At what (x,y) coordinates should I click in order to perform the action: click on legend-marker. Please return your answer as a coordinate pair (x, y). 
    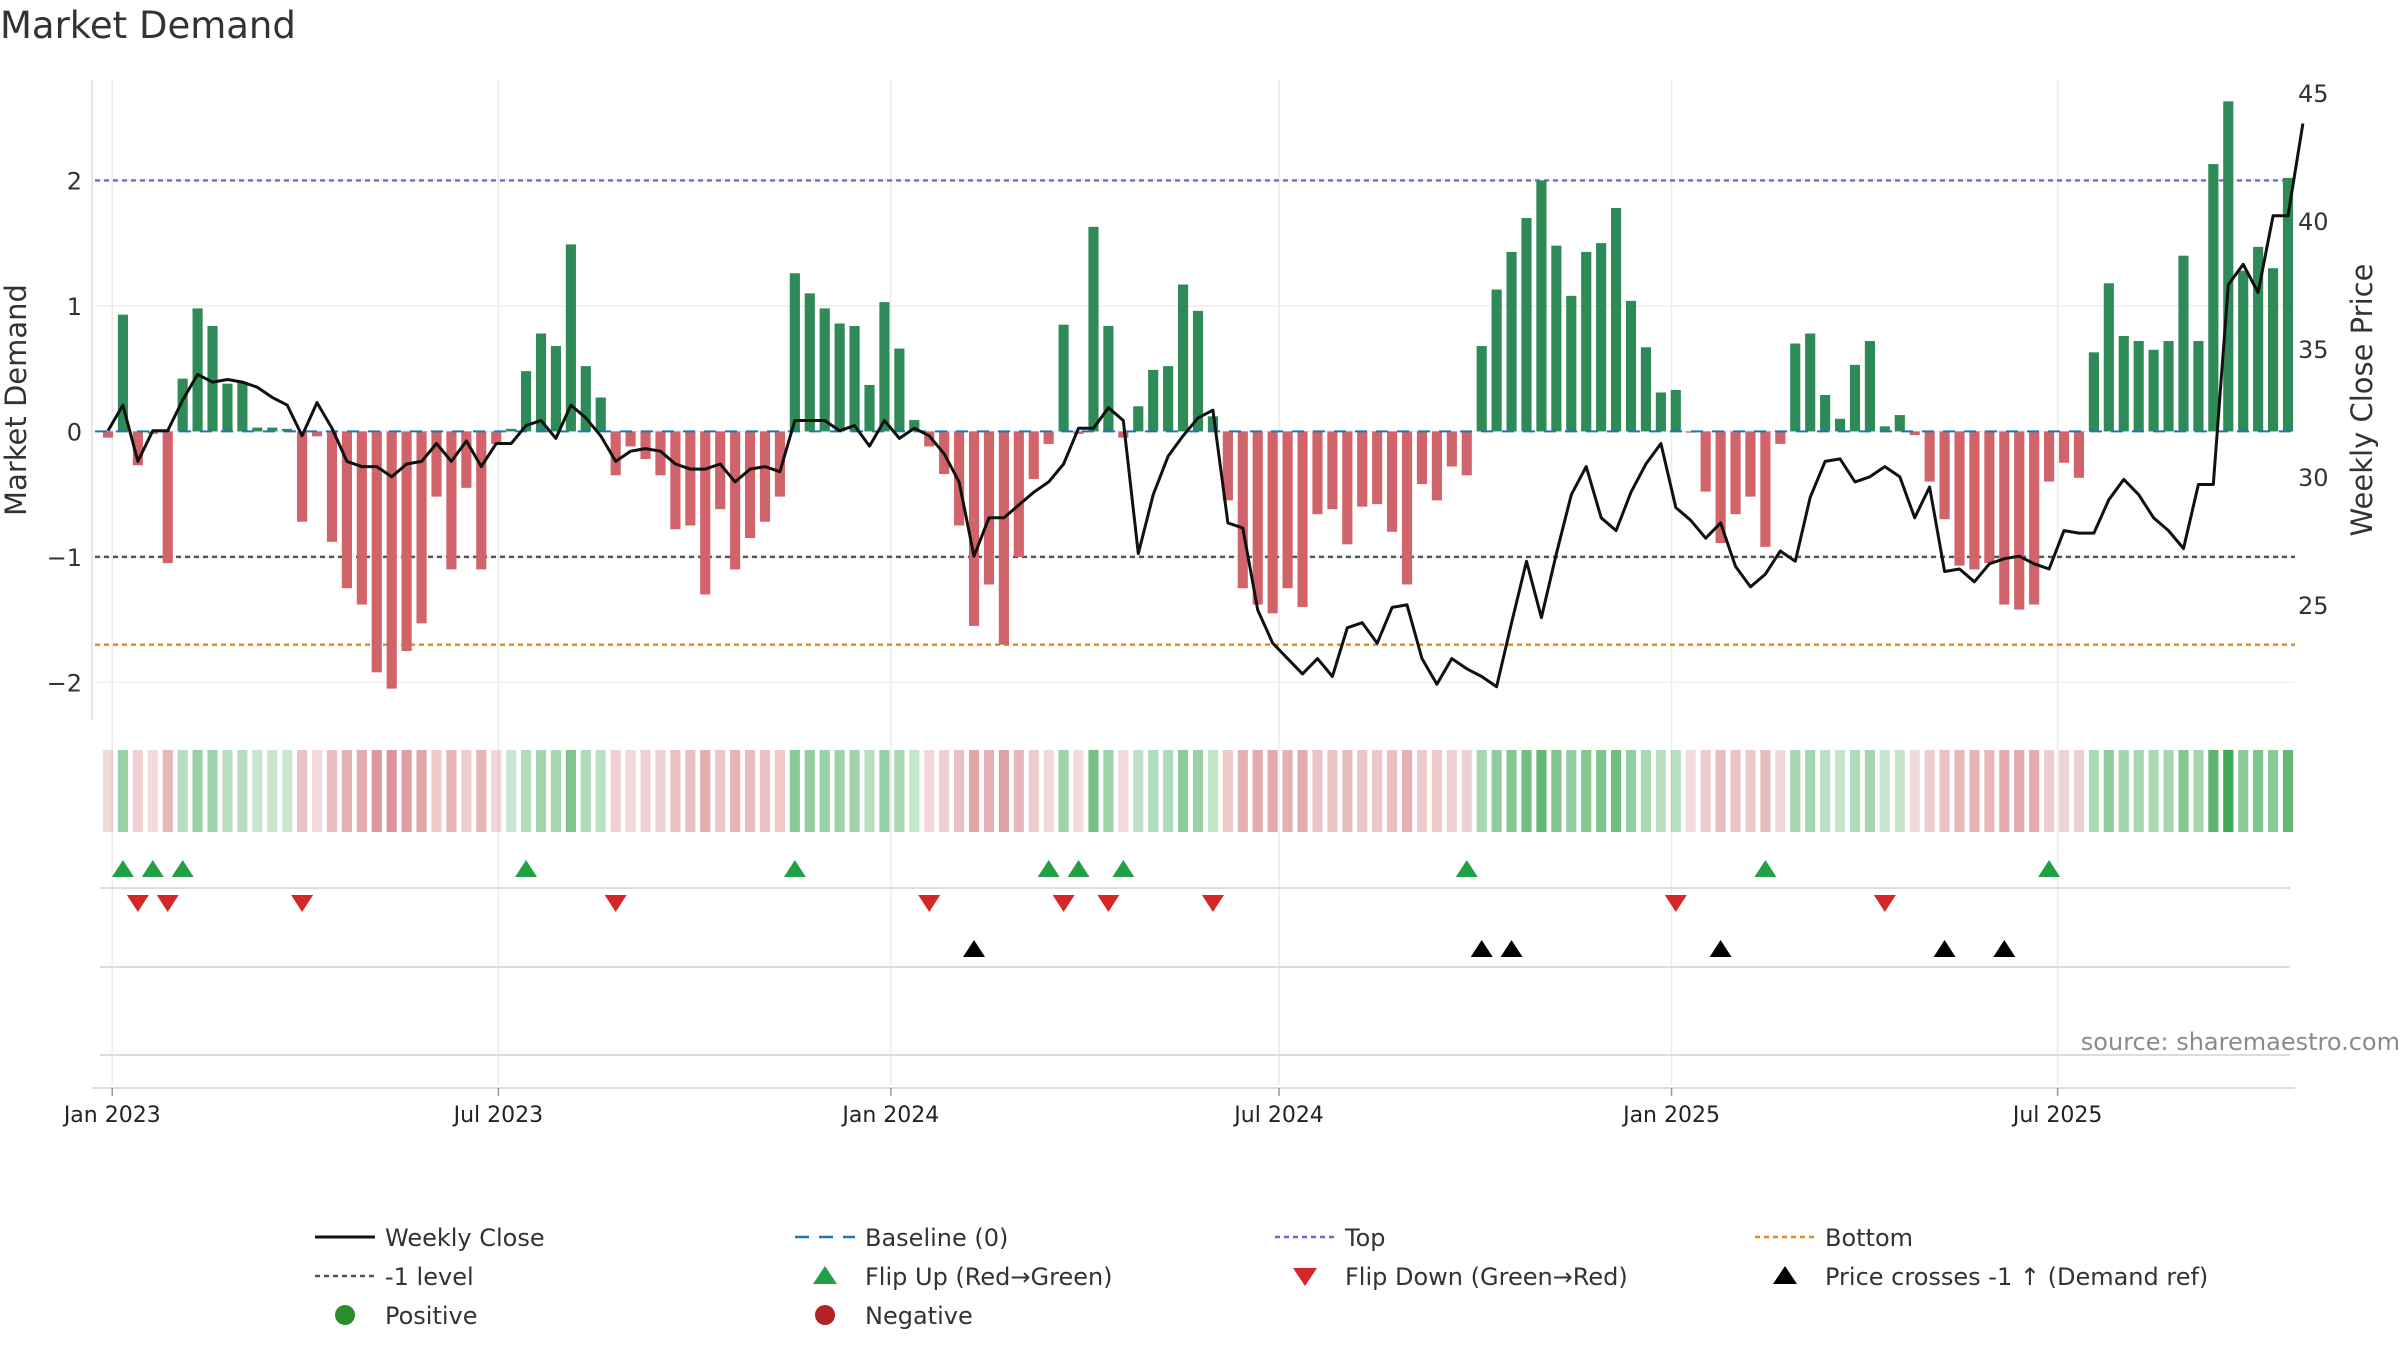
    Looking at the image, I should click on (825, 1275).